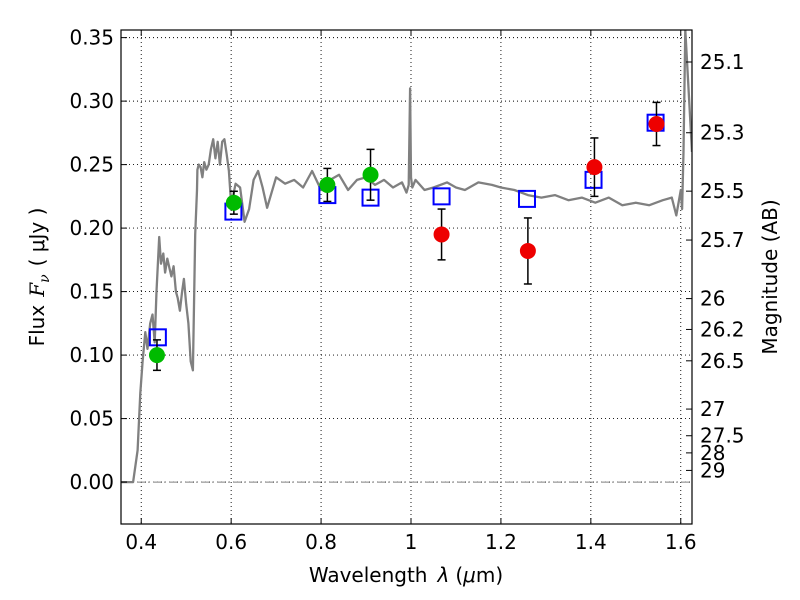  I want to click on y2-tick-label: 27, so click(712, 409).